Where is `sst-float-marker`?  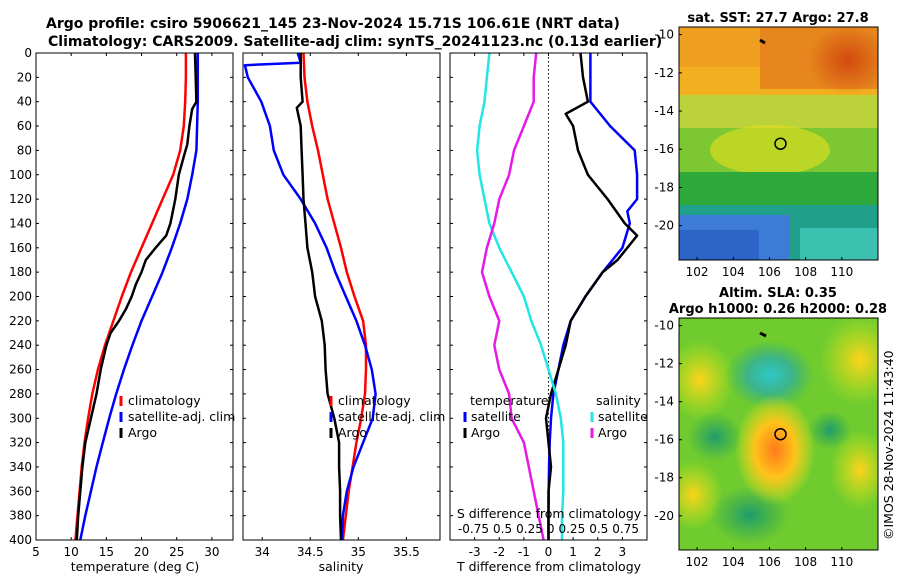
sst-float-marker is located at coordinates (780, 143).